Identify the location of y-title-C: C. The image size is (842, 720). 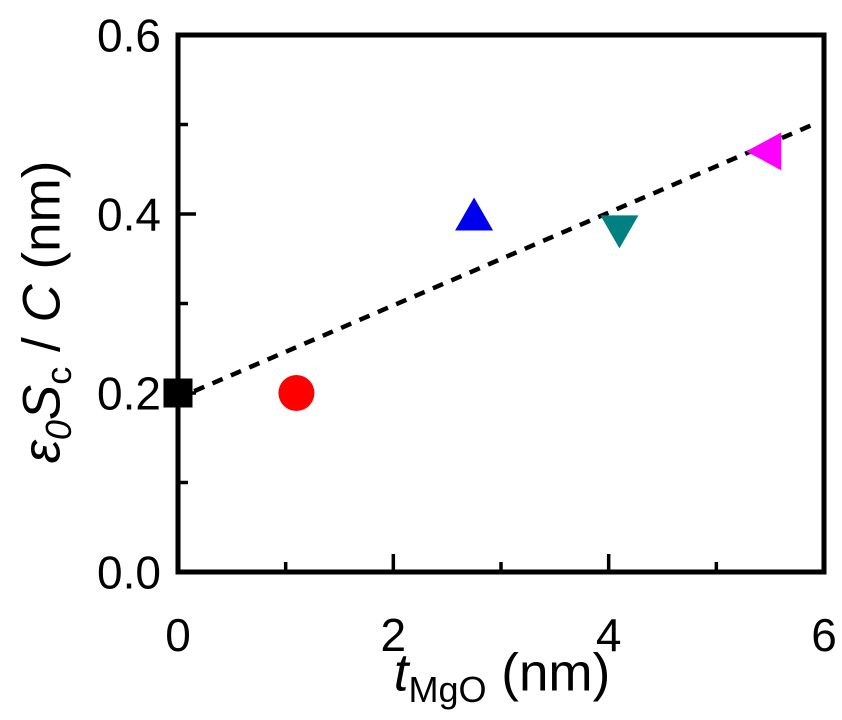
(42, 303).